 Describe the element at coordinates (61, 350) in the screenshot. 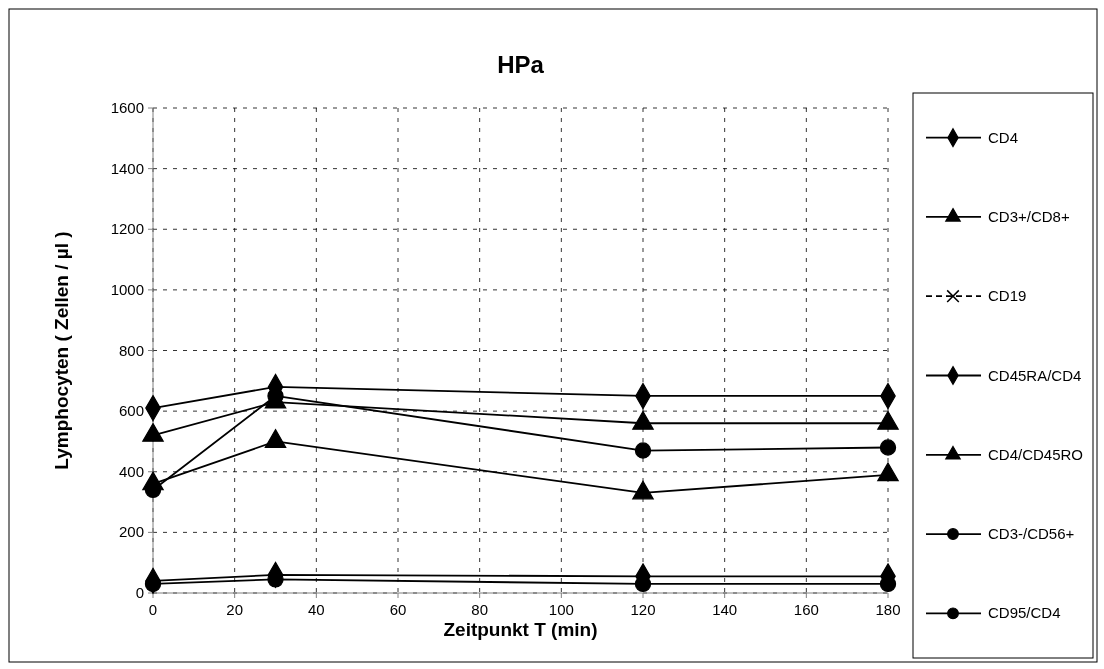

I see `y-axis-title: Lymphocyten ( Zellen / µl )` at that location.